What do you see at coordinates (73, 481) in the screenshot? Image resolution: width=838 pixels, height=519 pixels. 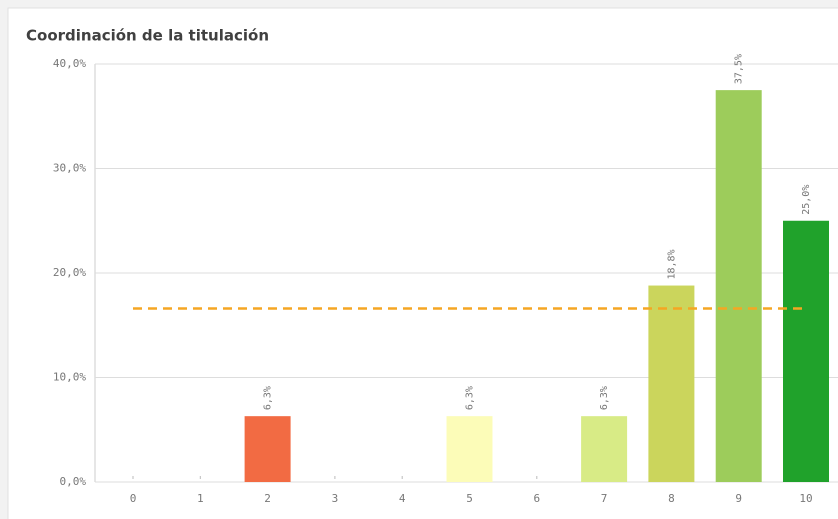 I see `y-tick-label: 0,0%` at bounding box center [73, 481].